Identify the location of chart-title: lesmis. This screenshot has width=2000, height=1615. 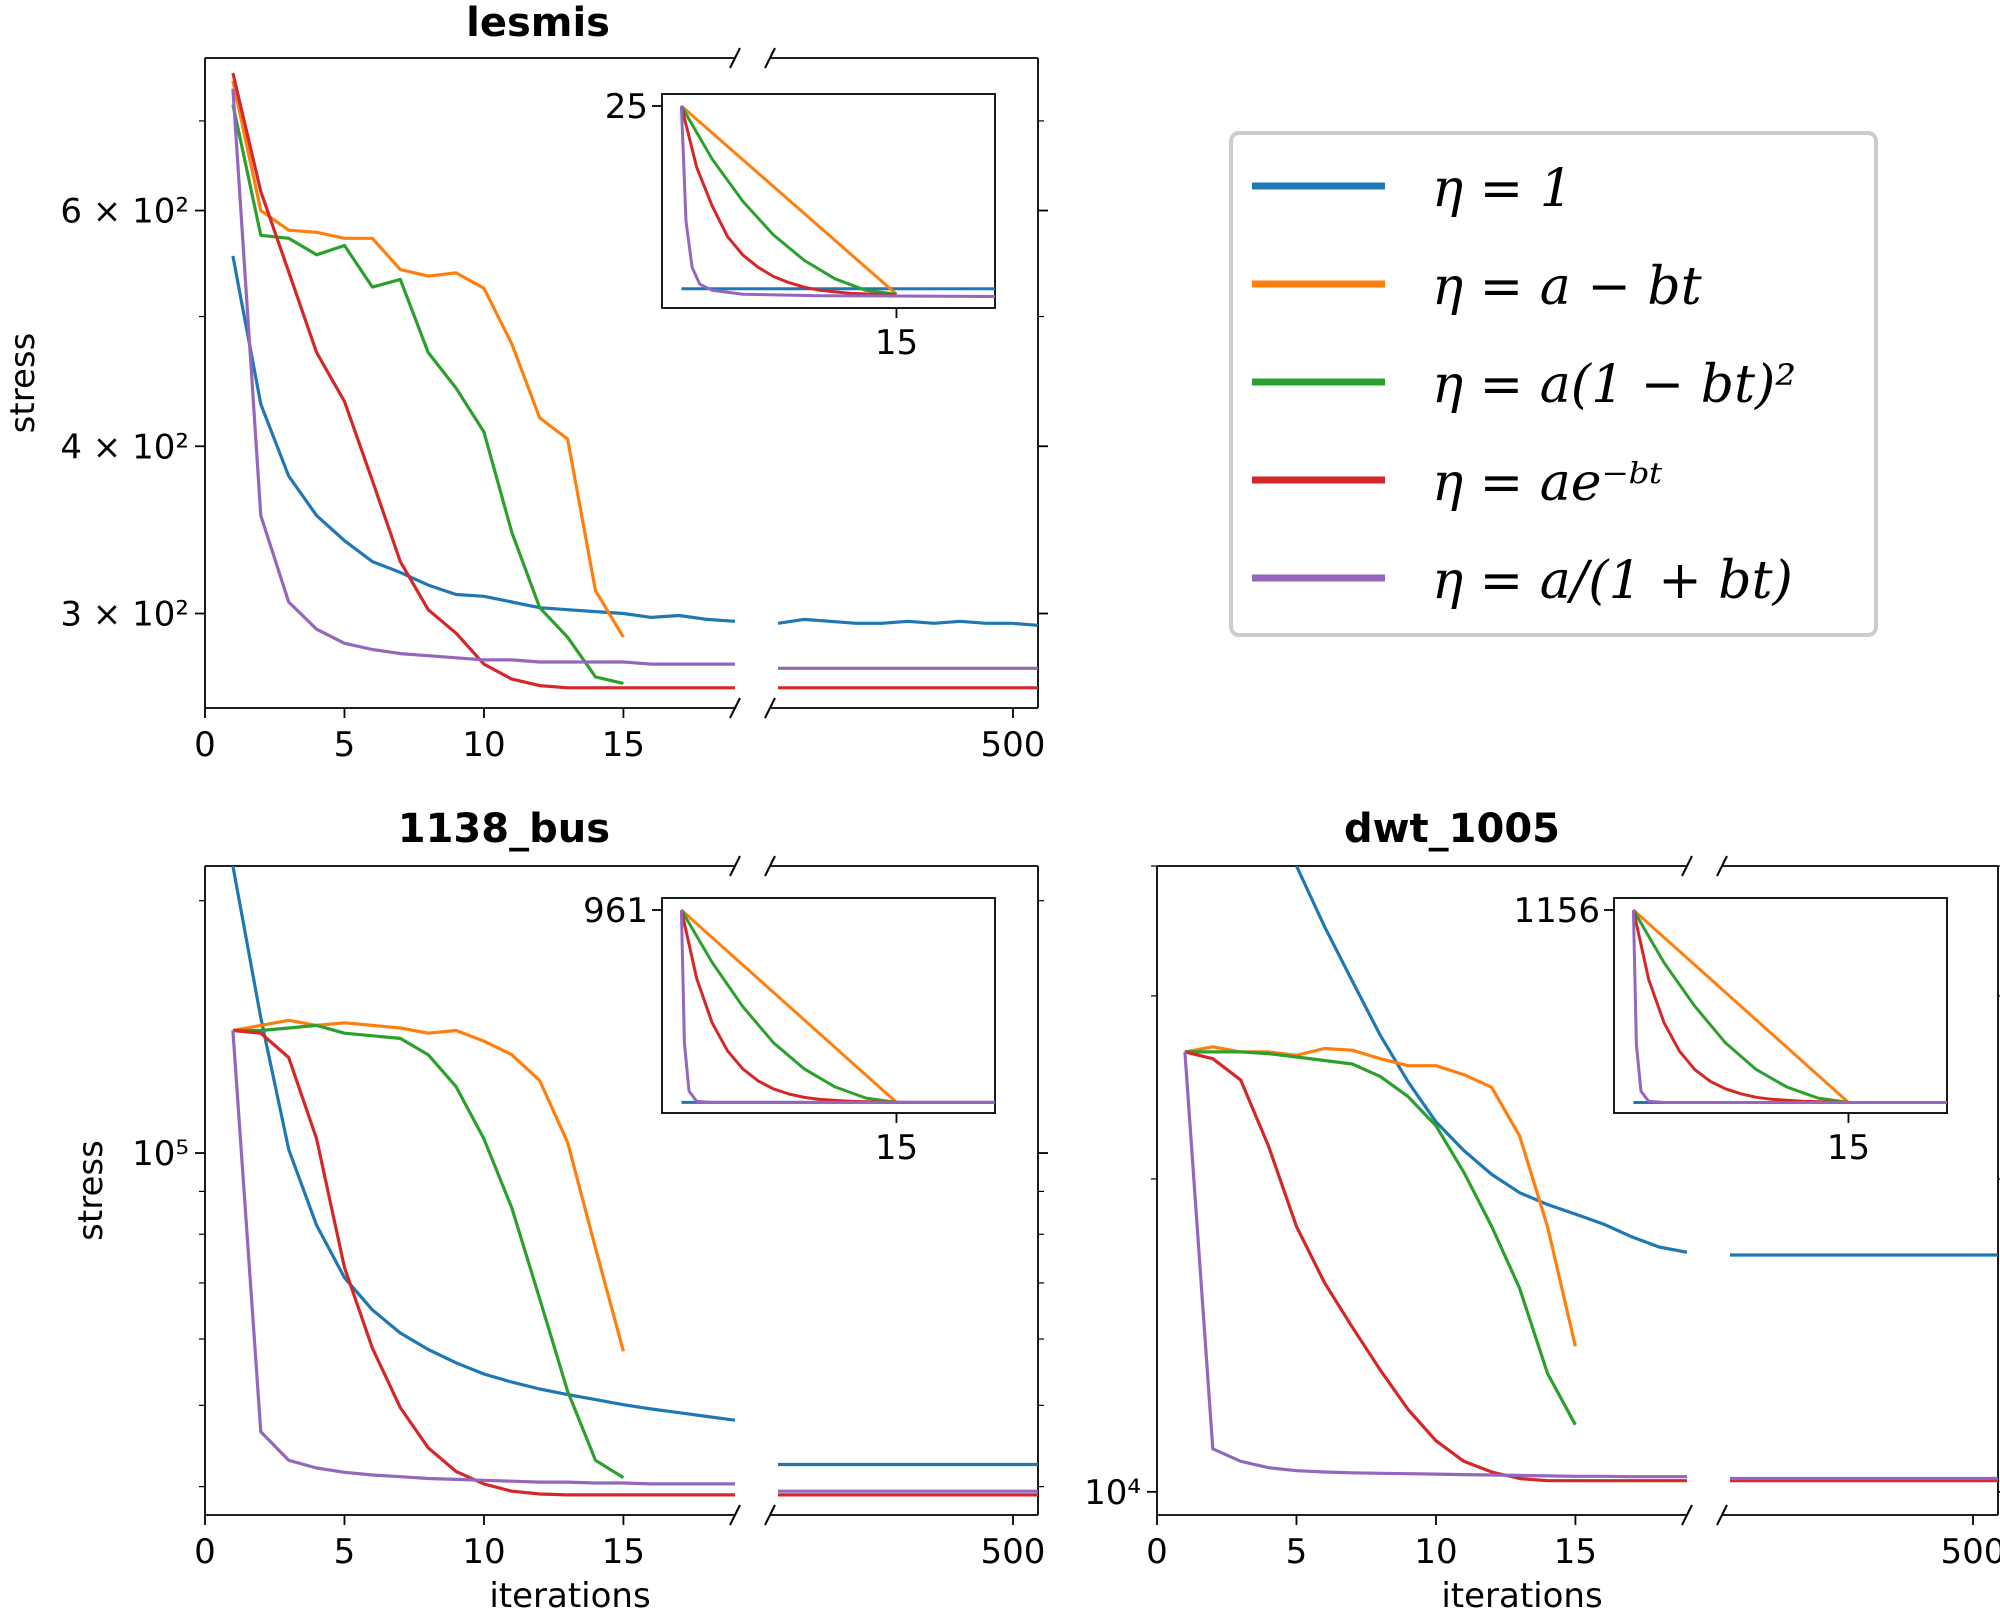
(538, 23).